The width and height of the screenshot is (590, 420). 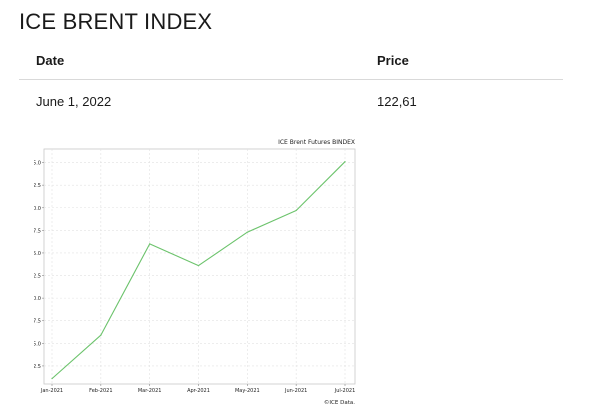 I want to click on y-tick-label: 72.5, so click(x=37, y=186).